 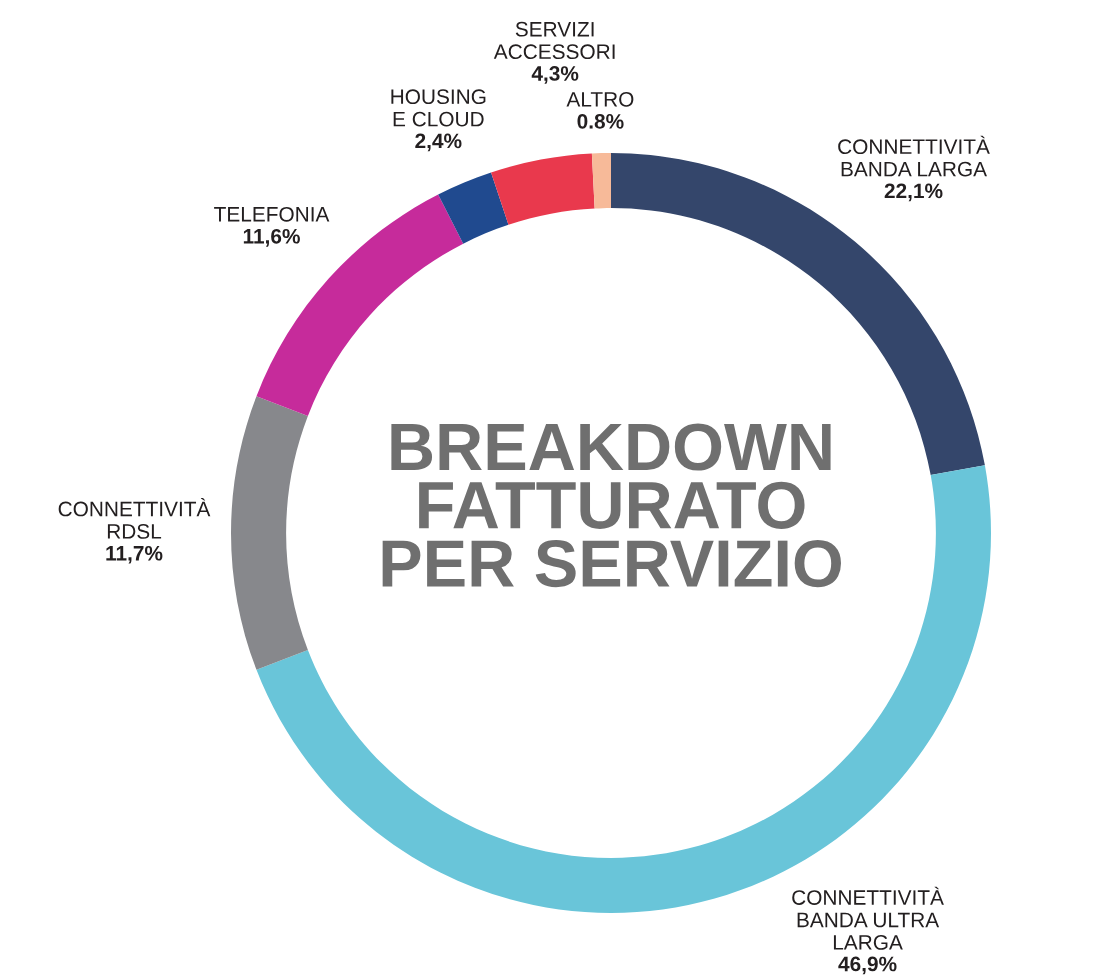 I want to click on slice-label: CONNETTIVITÀ BANDA LARGA, so click(x=914, y=156).